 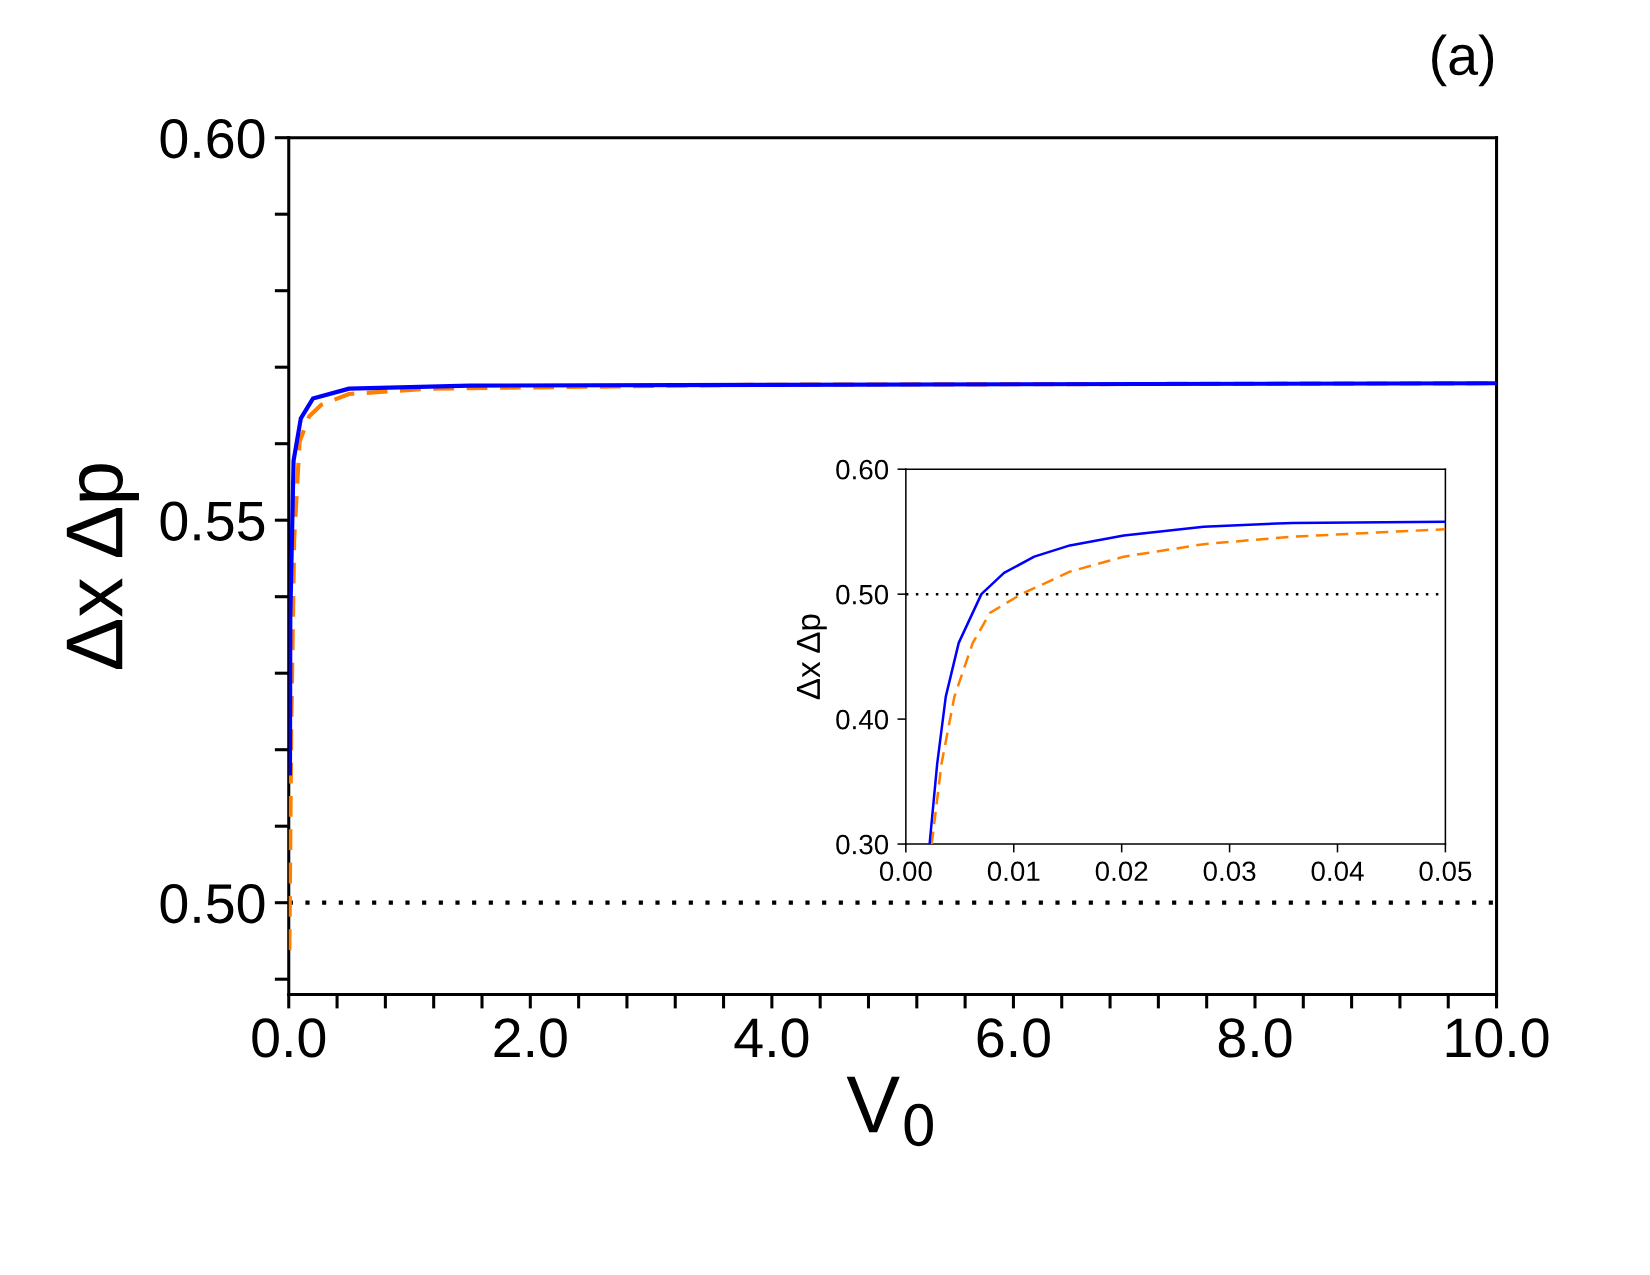 I want to click on x-tick-label: 2.0, so click(x=530, y=1038).